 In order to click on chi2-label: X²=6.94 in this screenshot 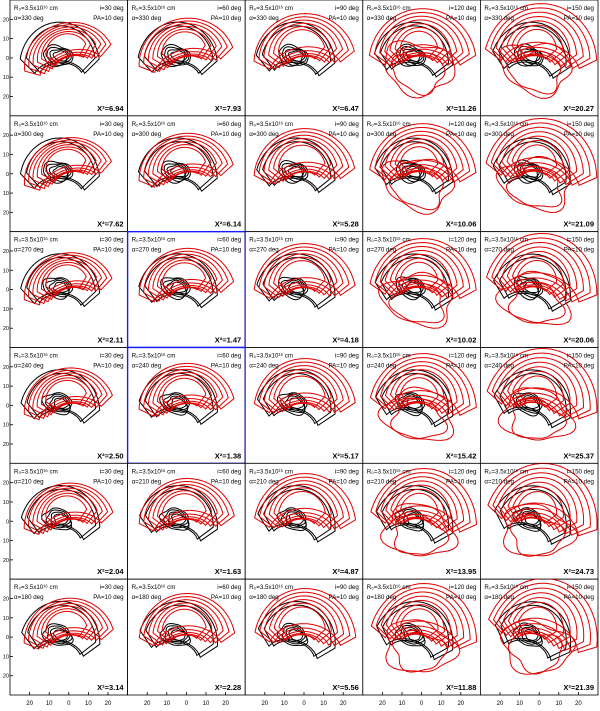, I will do `click(110, 108)`.